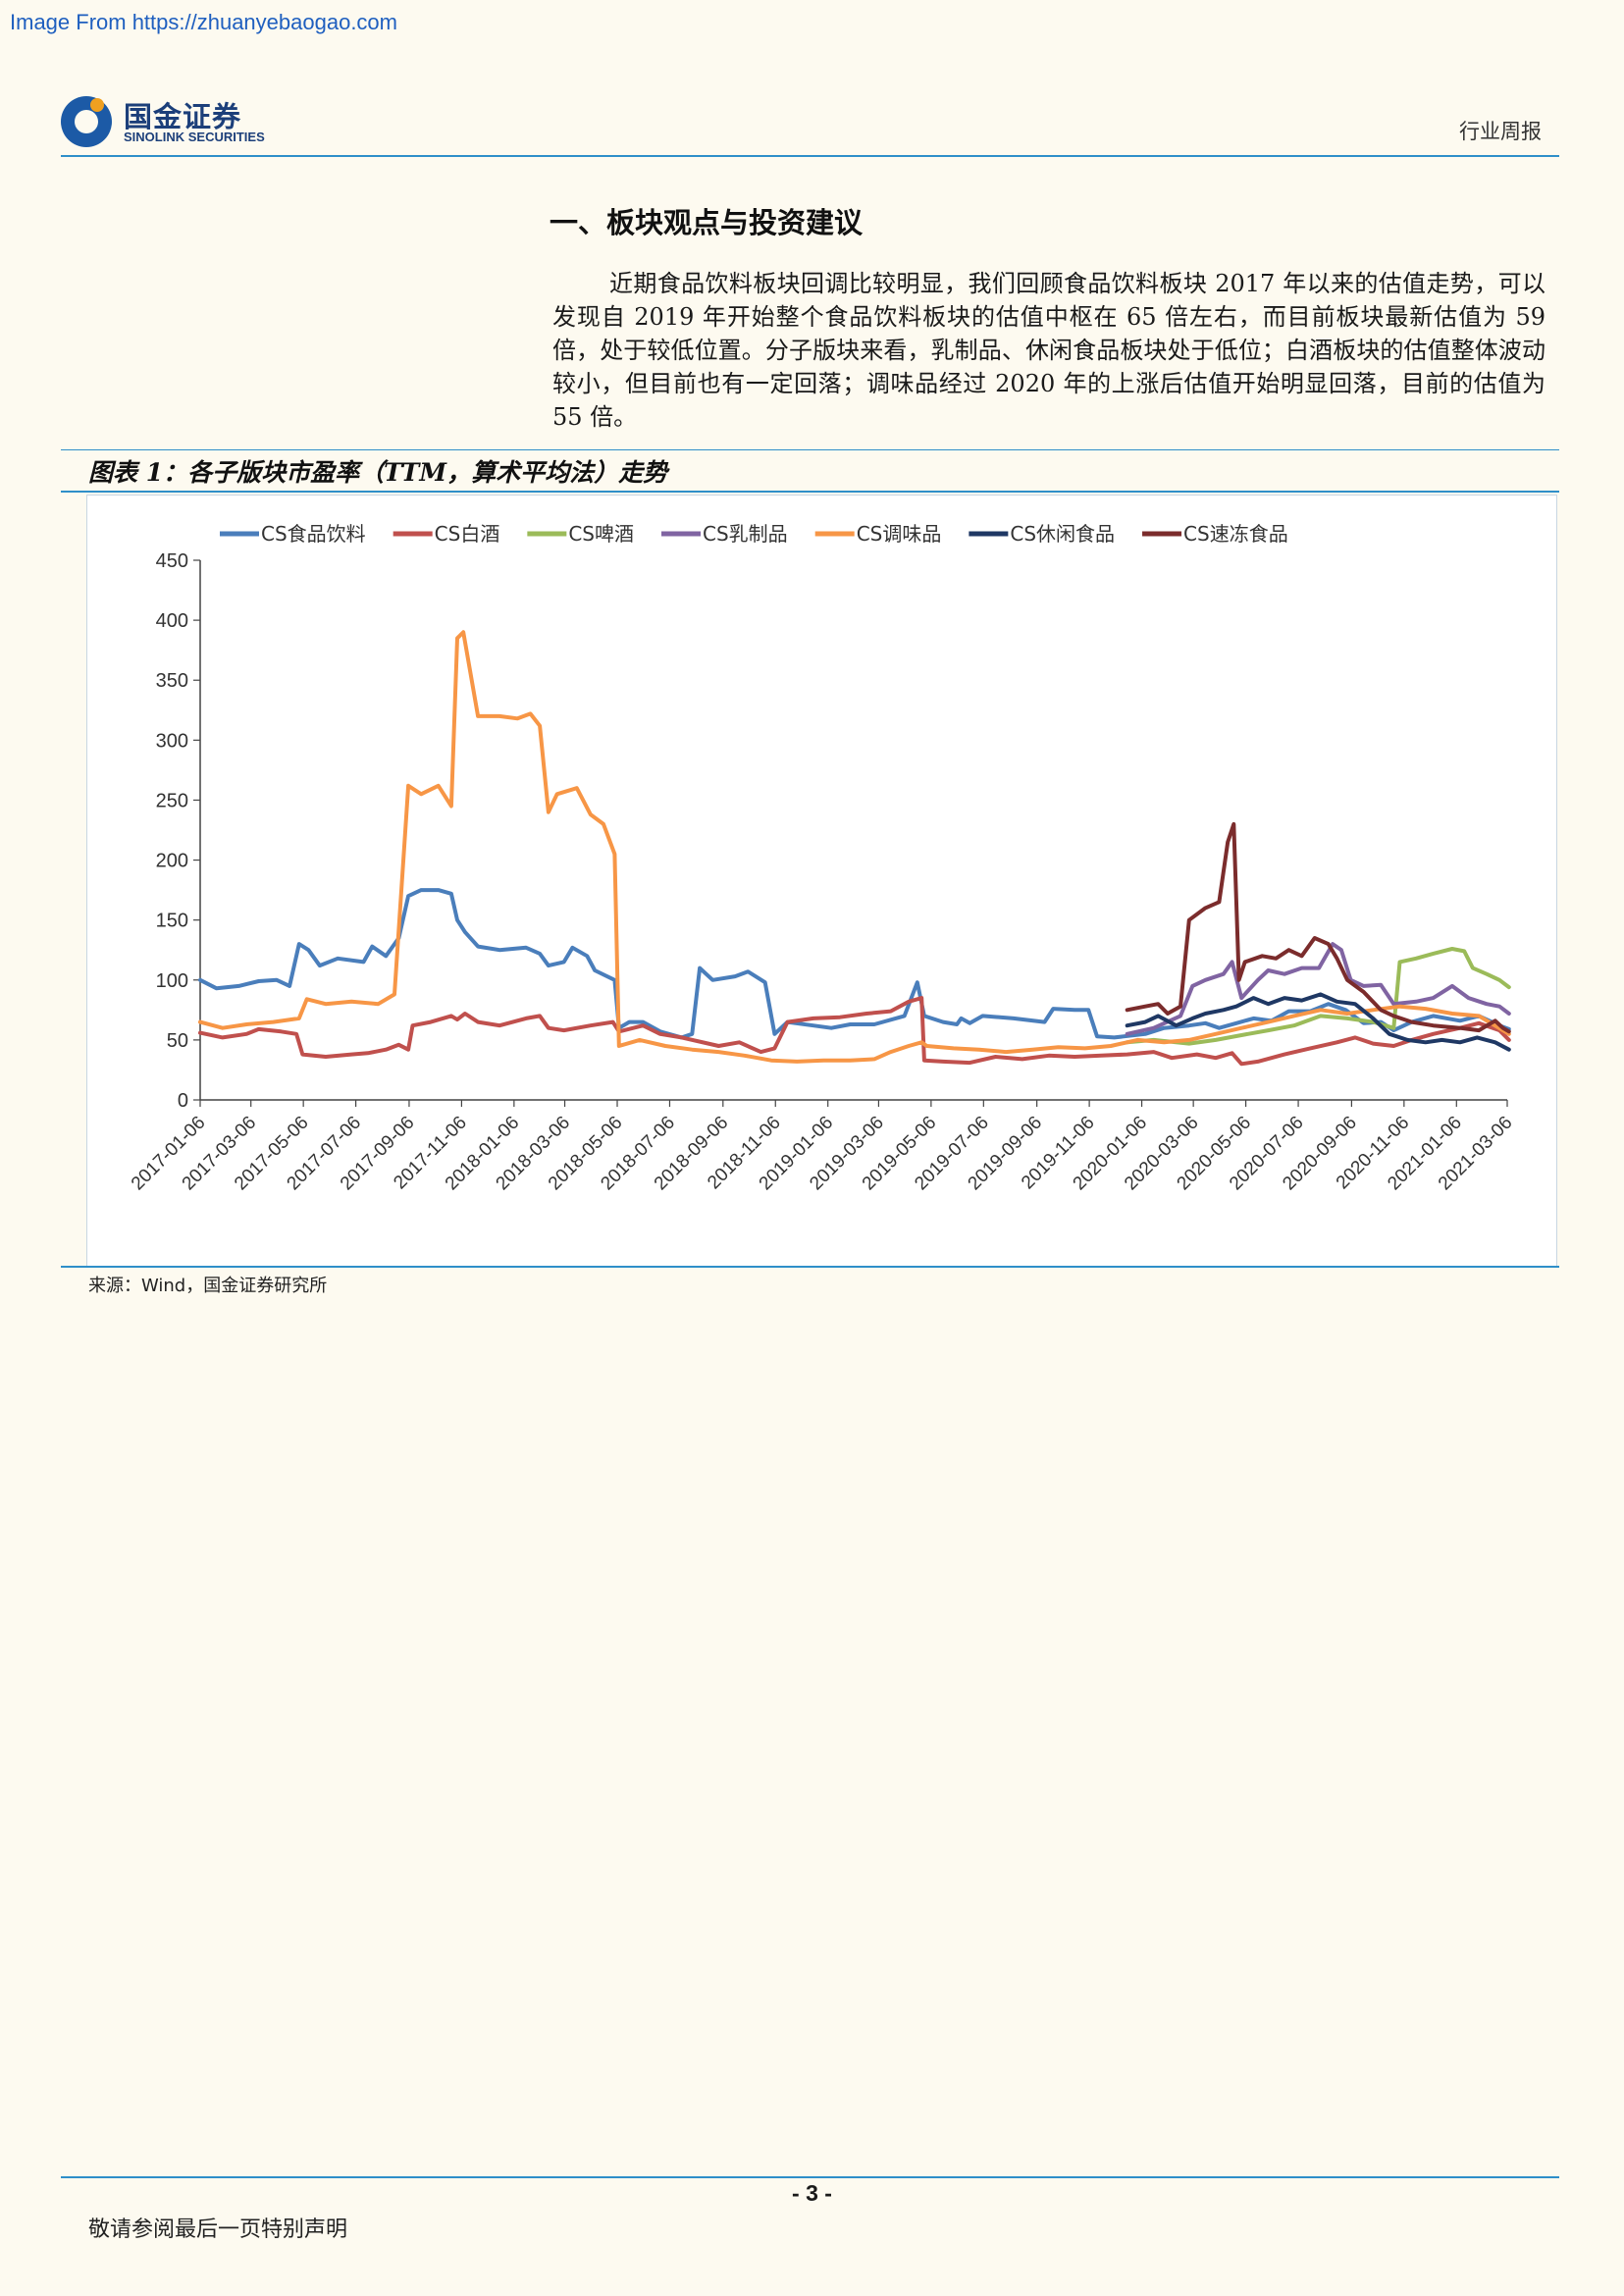 The image size is (1624, 2296). What do you see at coordinates (854, 1031) in the screenshot?
I see `series-line-CS白酒` at bounding box center [854, 1031].